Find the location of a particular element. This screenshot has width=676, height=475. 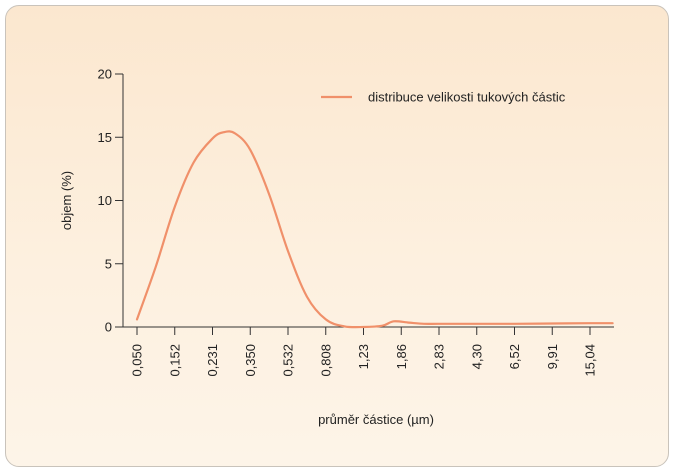

y-axis-title: objem (%) is located at coordinates (66, 200).